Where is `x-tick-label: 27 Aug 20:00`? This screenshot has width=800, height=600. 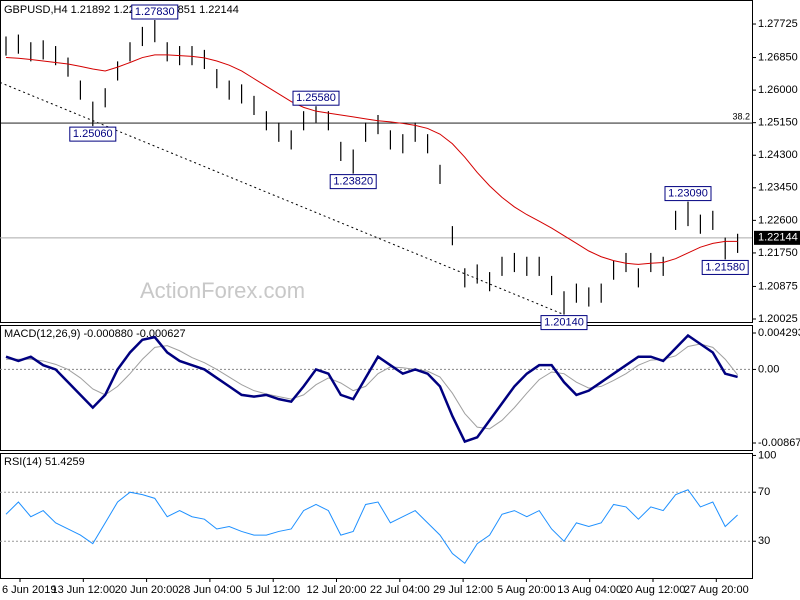 x-tick-label: 27 Aug 20:00 is located at coordinates (716, 590).